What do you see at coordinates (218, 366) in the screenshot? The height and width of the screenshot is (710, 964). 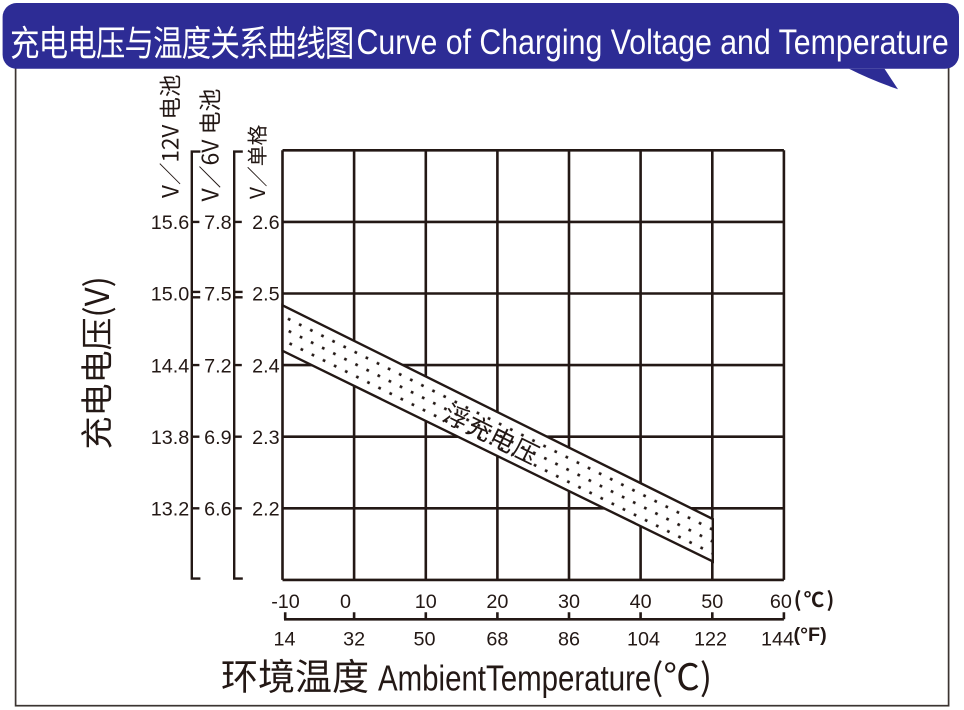 I see `svg-text: 7.2` at bounding box center [218, 366].